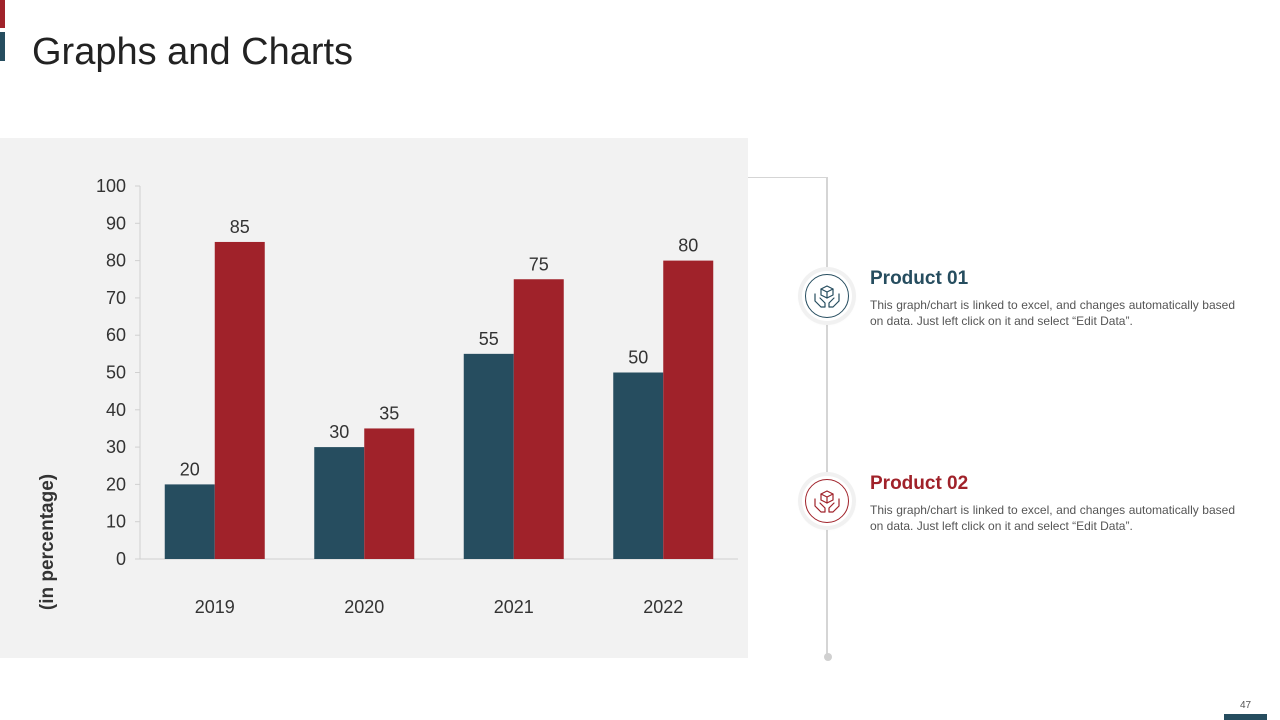 This screenshot has width=1280, height=720. I want to click on connector-line-horizontal, so click(787, 177).